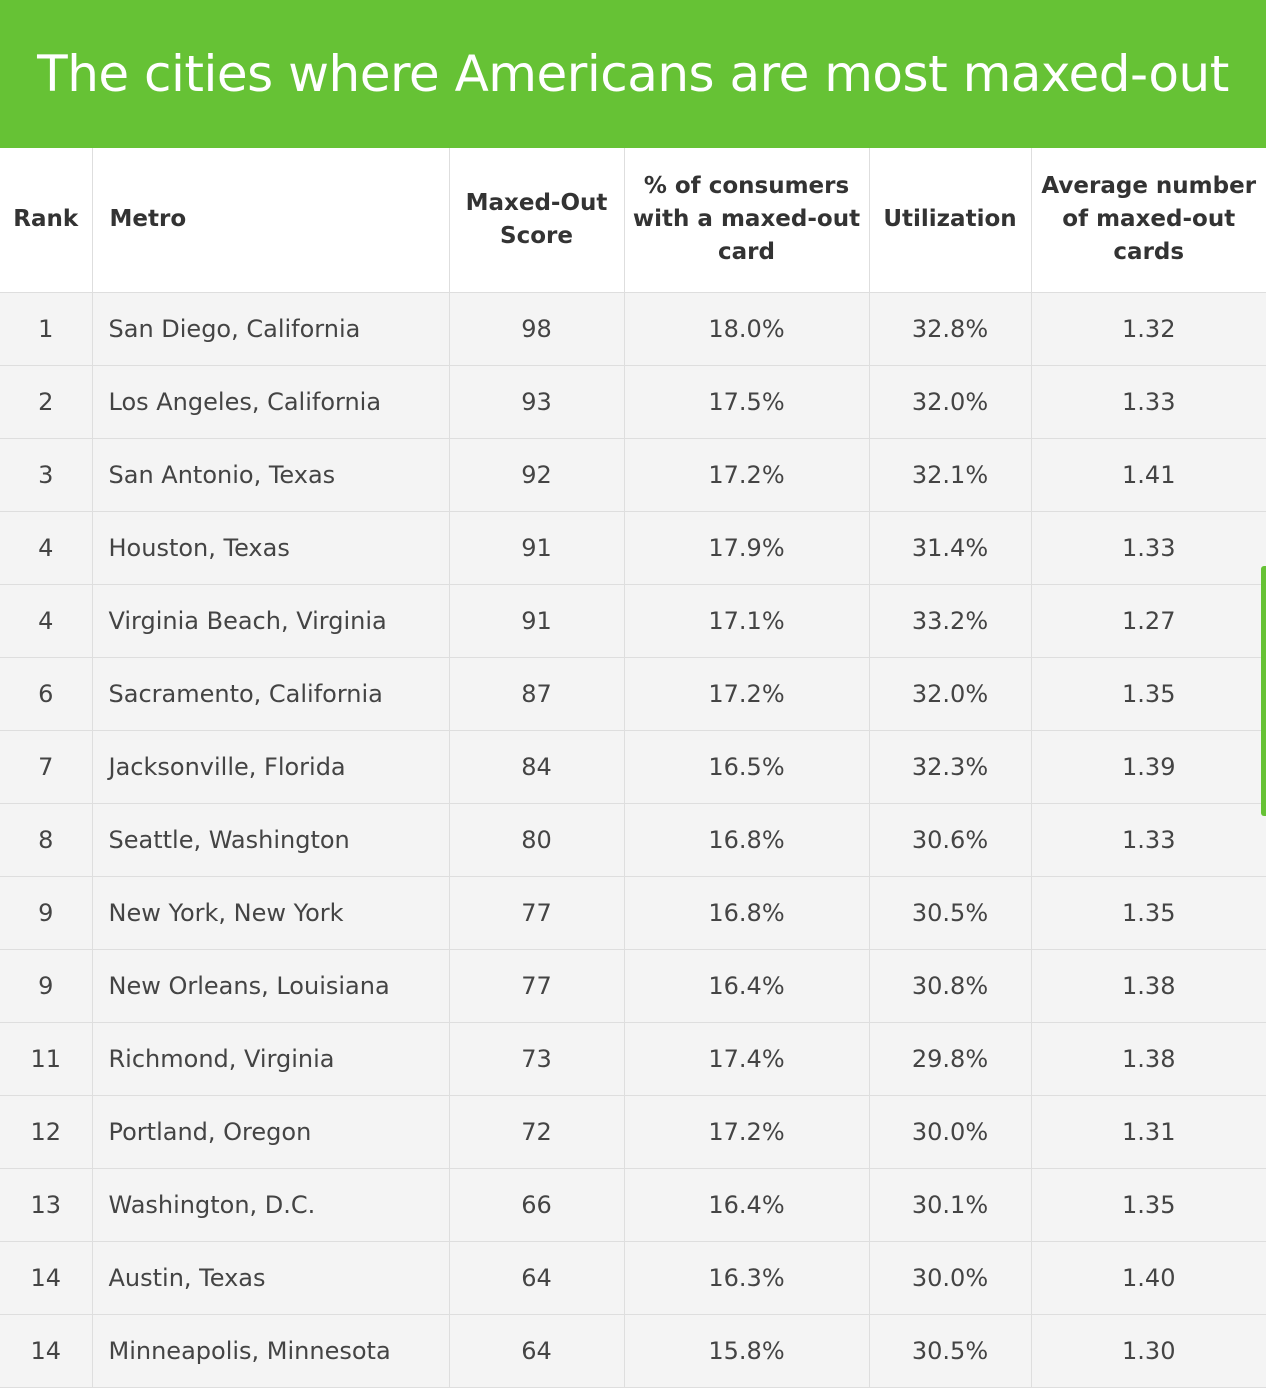 The image size is (1266, 1388). I want to click on cell-score: 80, so click(536, 840).